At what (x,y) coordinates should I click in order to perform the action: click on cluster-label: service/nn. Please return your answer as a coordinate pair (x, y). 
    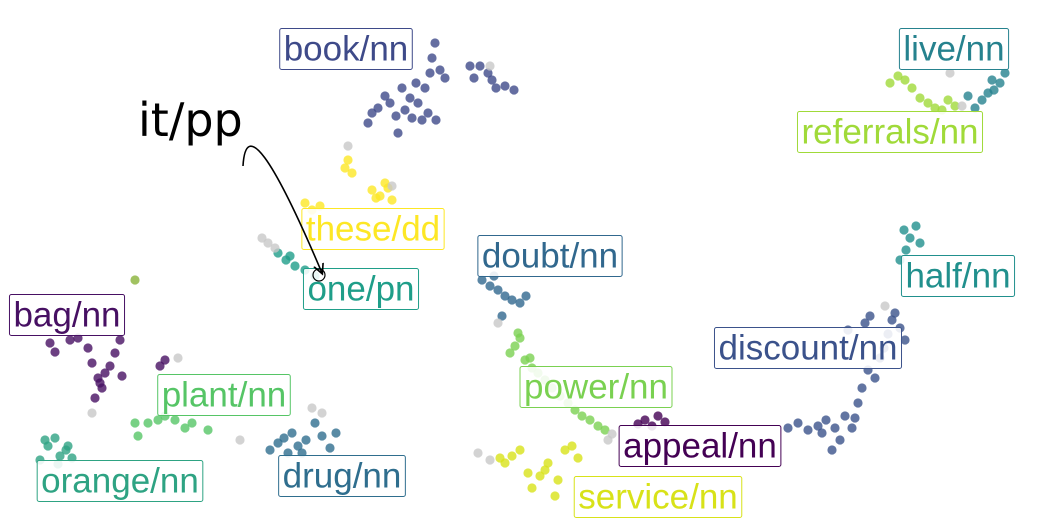
    Looking at the image, I should click on (658, 497).